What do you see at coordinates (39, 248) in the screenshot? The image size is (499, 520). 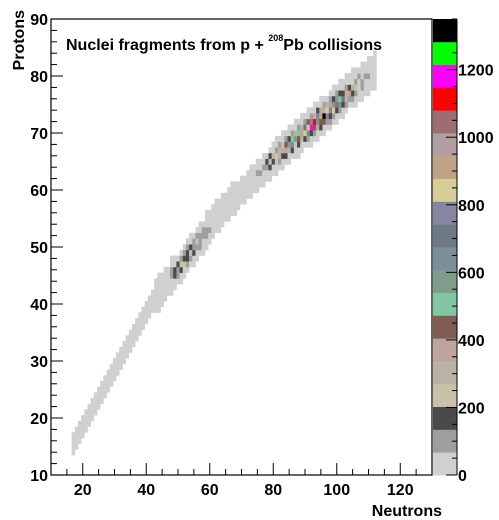 I see `y-tick-label: 50` at bounding box center [39, 248].